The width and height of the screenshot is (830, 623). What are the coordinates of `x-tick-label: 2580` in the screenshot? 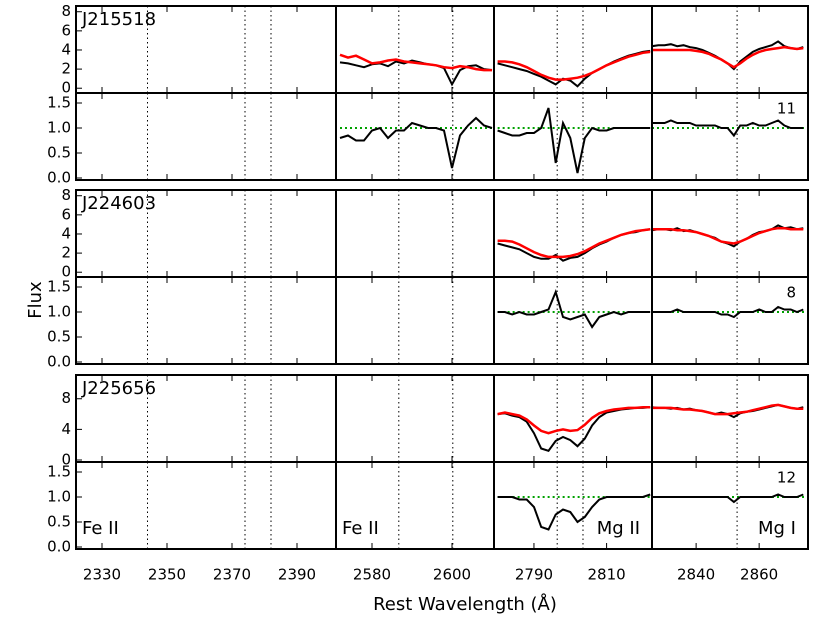 It's located at (372, 575).